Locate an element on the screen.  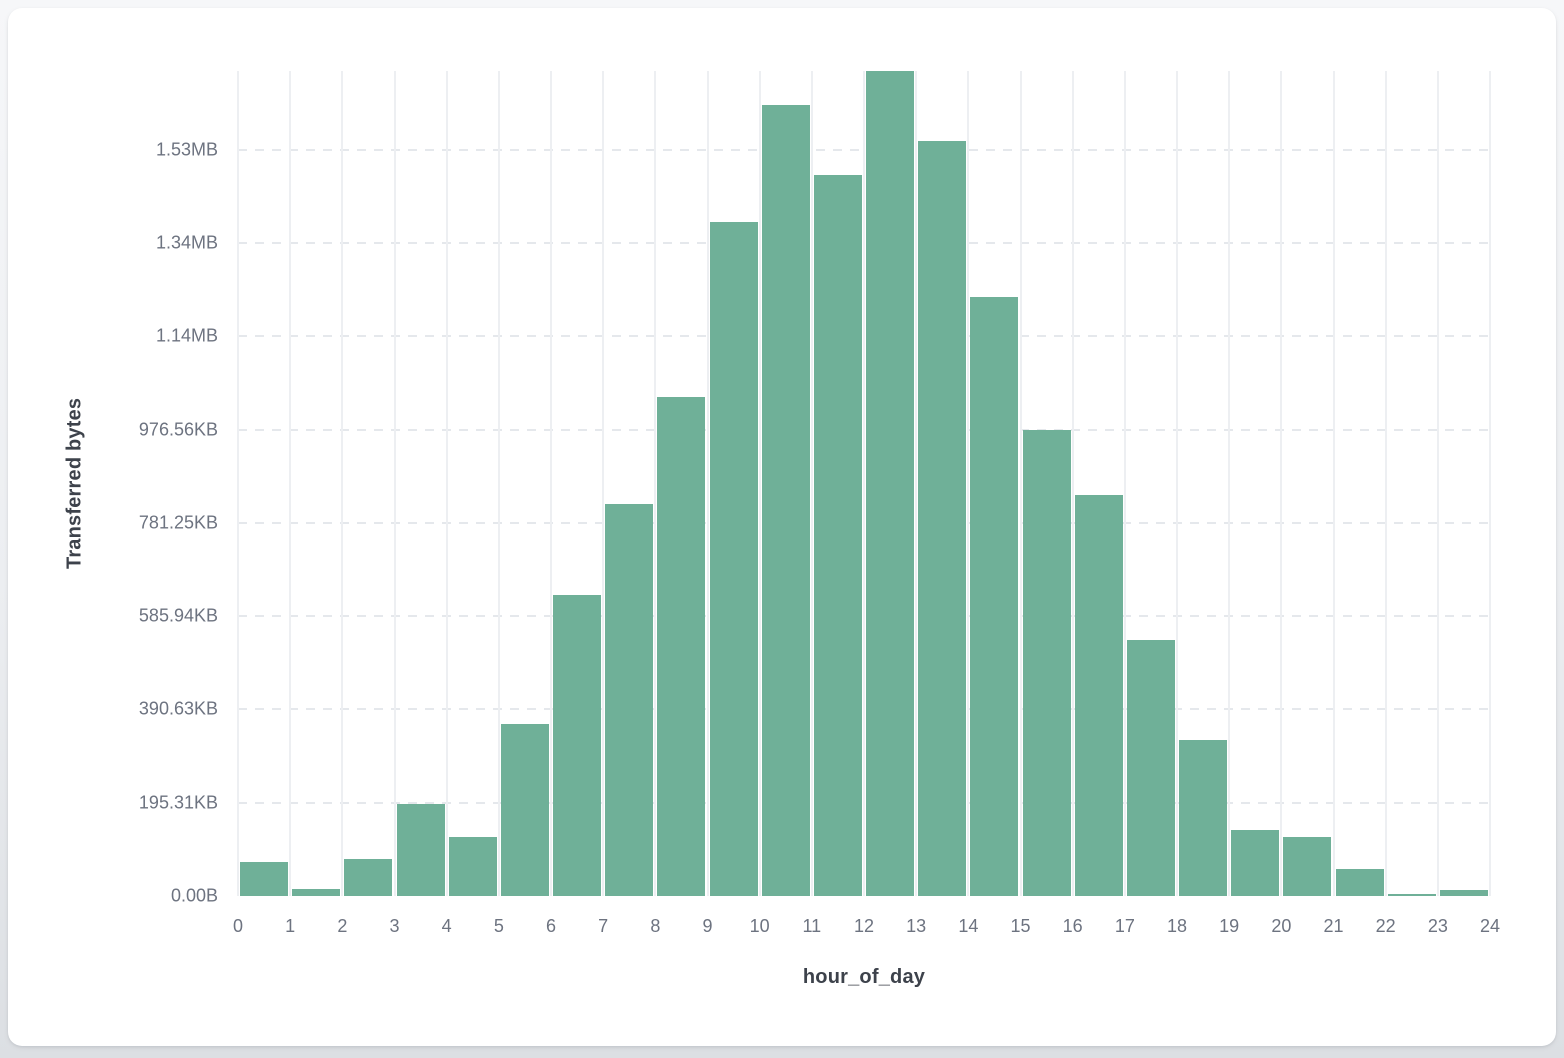
y-tick-label: 1.34MB is located at coordinates (186, 242).